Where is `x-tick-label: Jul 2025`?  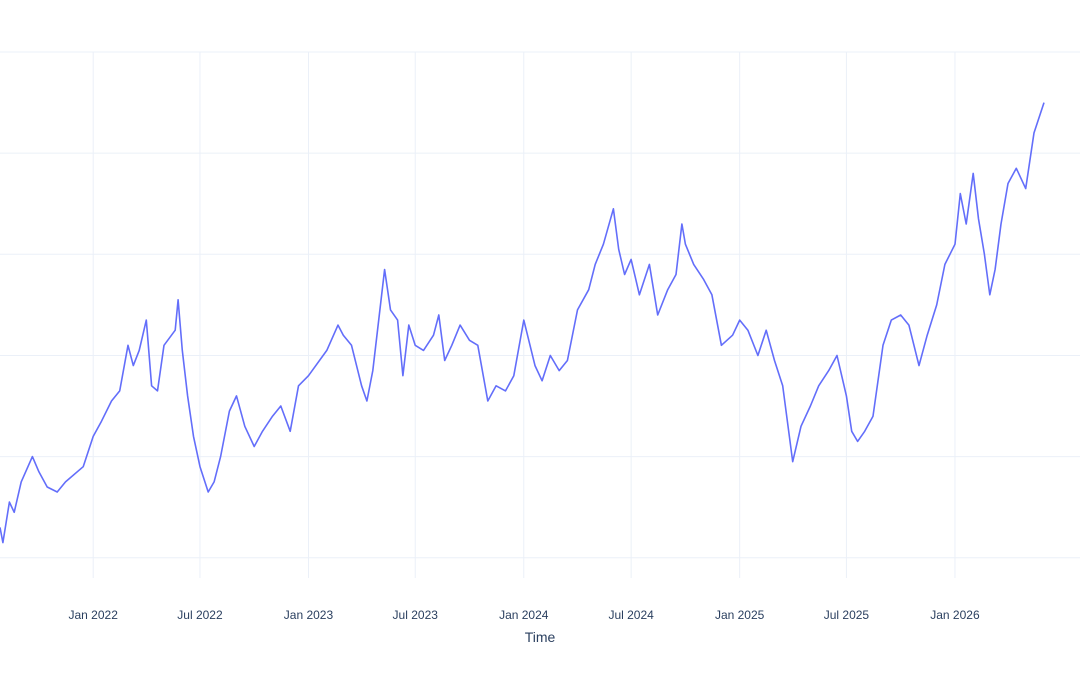
x-tick-label: Jul 2025 is located at coordinates (847, 615).